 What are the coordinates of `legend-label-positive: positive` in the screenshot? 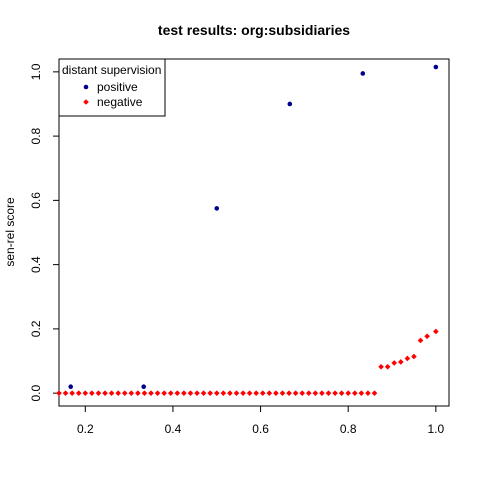 It's located at (117, 87).